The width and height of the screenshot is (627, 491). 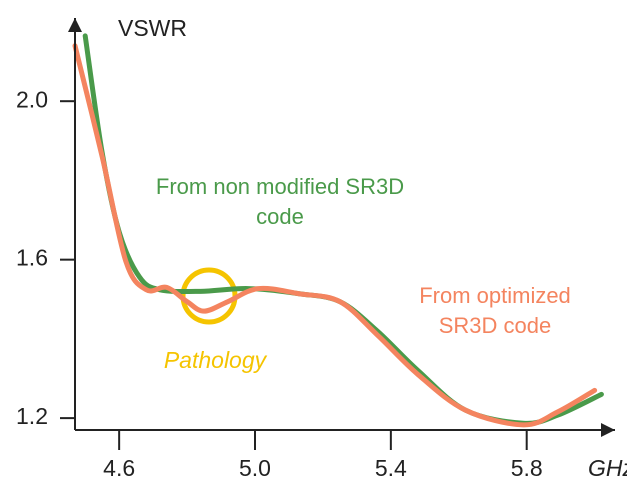 I want to click on series-label: From optimized SR3D code, so click(x=495, y=310).